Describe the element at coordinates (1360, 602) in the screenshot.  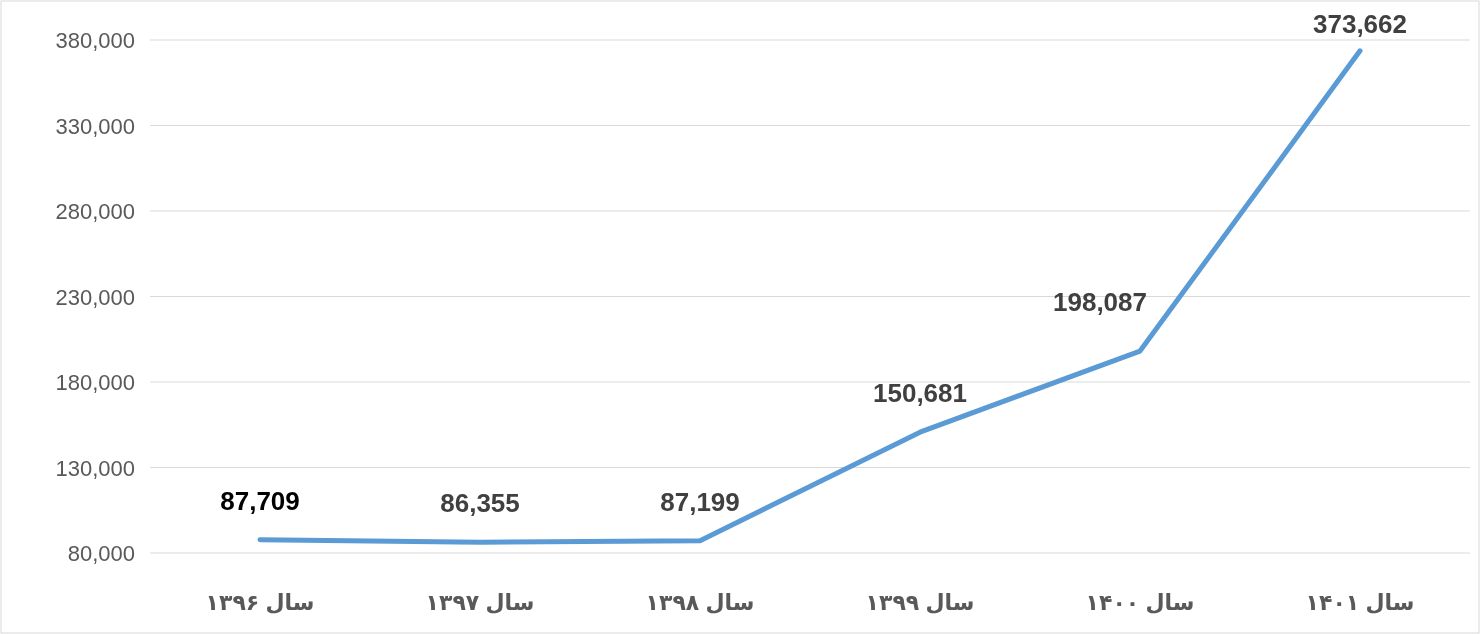
I see `x-tick-label: سال ۱۴۰۱` at that location.